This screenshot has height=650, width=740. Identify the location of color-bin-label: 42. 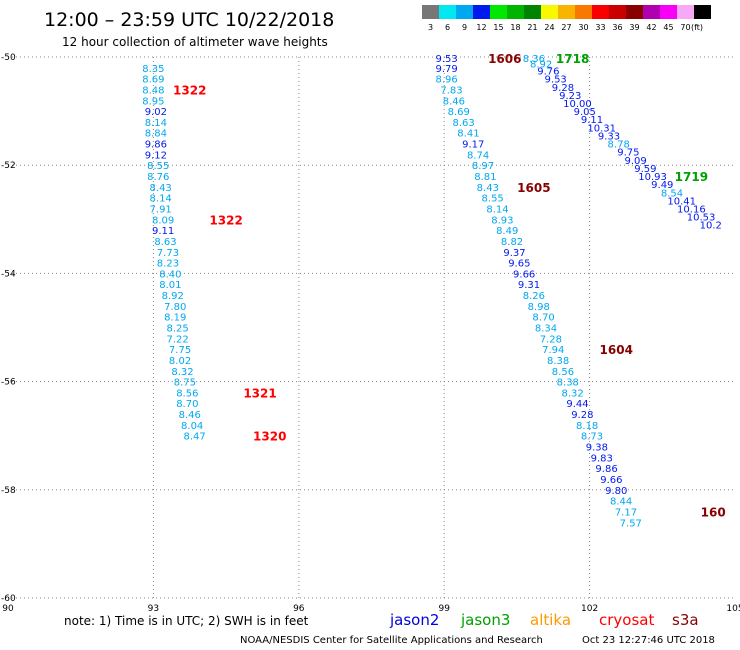
(651, 27).